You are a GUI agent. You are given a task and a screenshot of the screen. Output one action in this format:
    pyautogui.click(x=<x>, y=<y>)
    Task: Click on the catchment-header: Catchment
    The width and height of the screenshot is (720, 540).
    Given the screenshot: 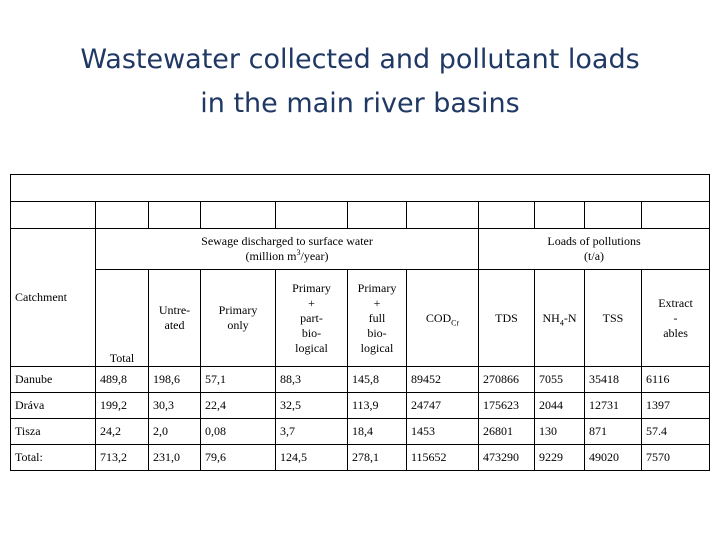 What is the action you would take?
    pyautogui.click(x=53, y=297)
    